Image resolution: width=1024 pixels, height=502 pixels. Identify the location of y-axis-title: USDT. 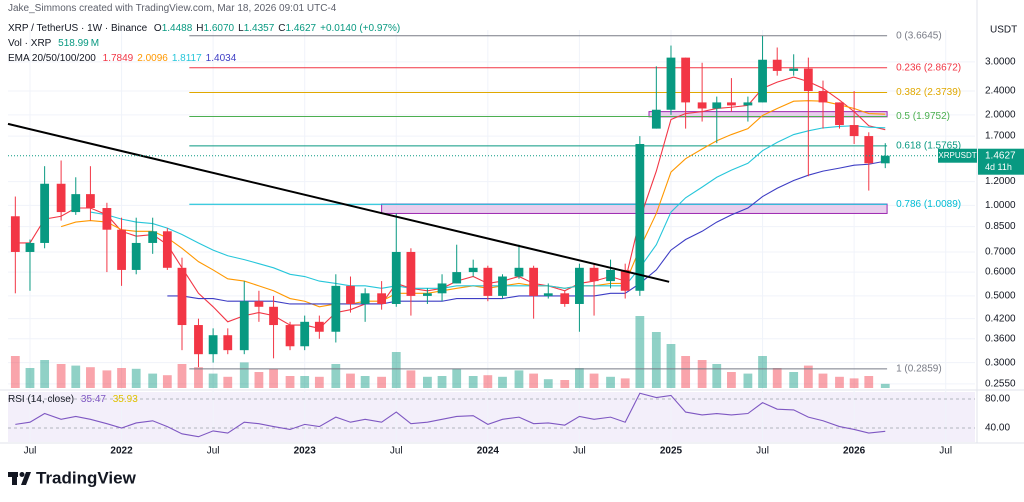
(1003, 30).